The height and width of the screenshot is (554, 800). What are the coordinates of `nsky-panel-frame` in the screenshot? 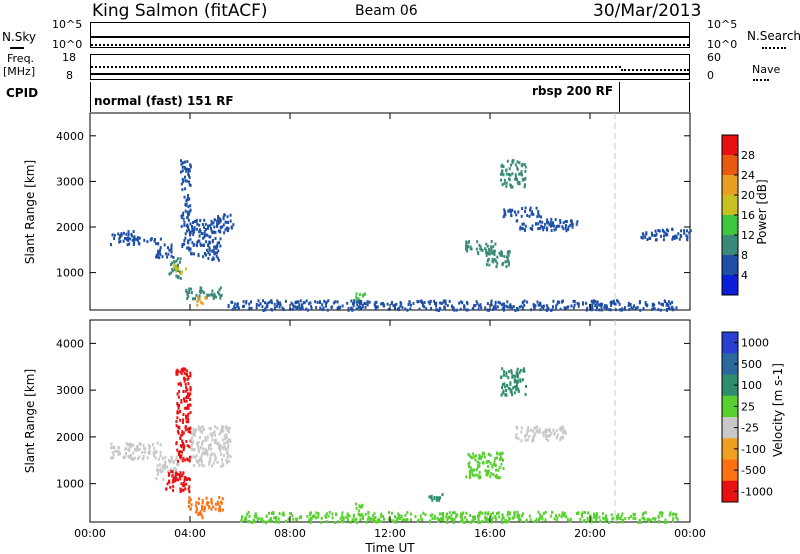 It's located at (390, 35).